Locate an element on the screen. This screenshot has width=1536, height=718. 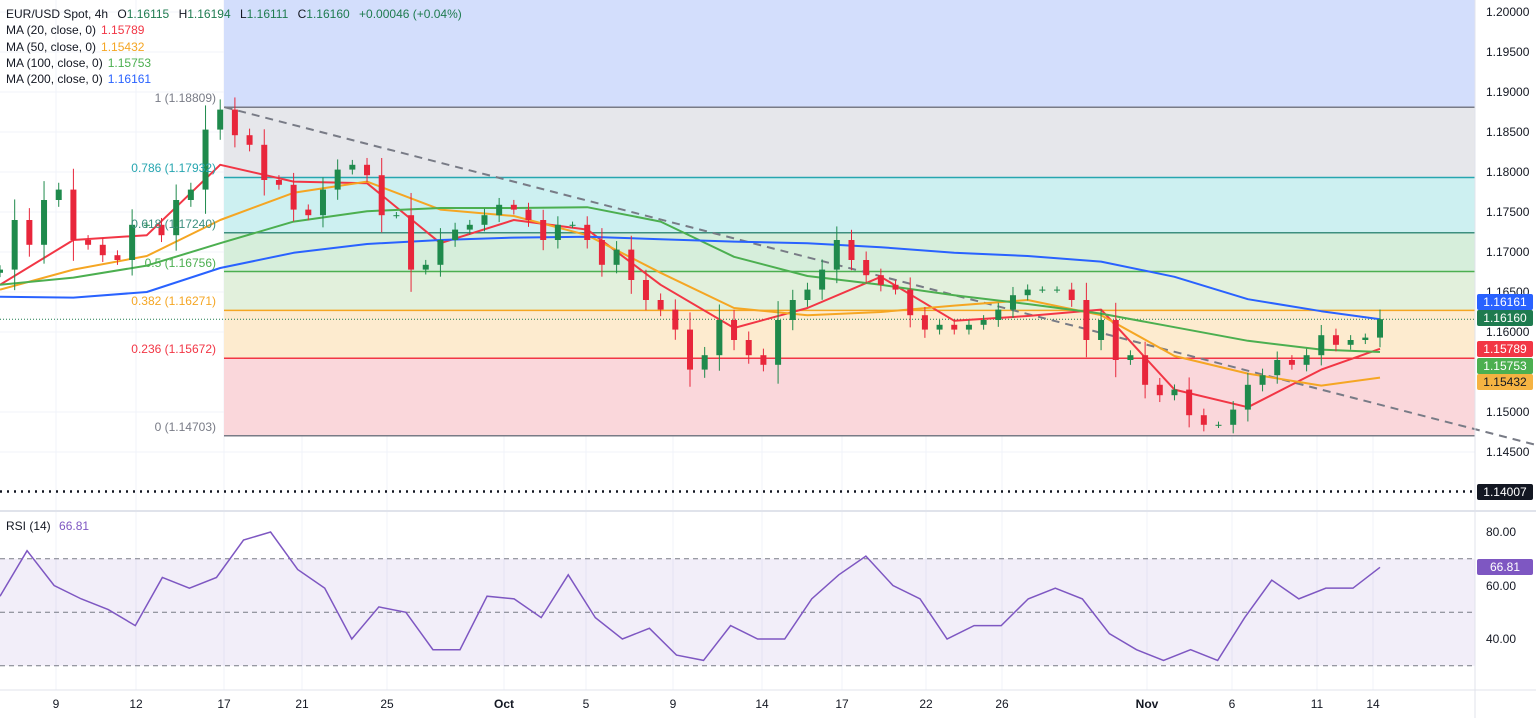
low-value: 1.16111 is located at coordinates (267, 14).